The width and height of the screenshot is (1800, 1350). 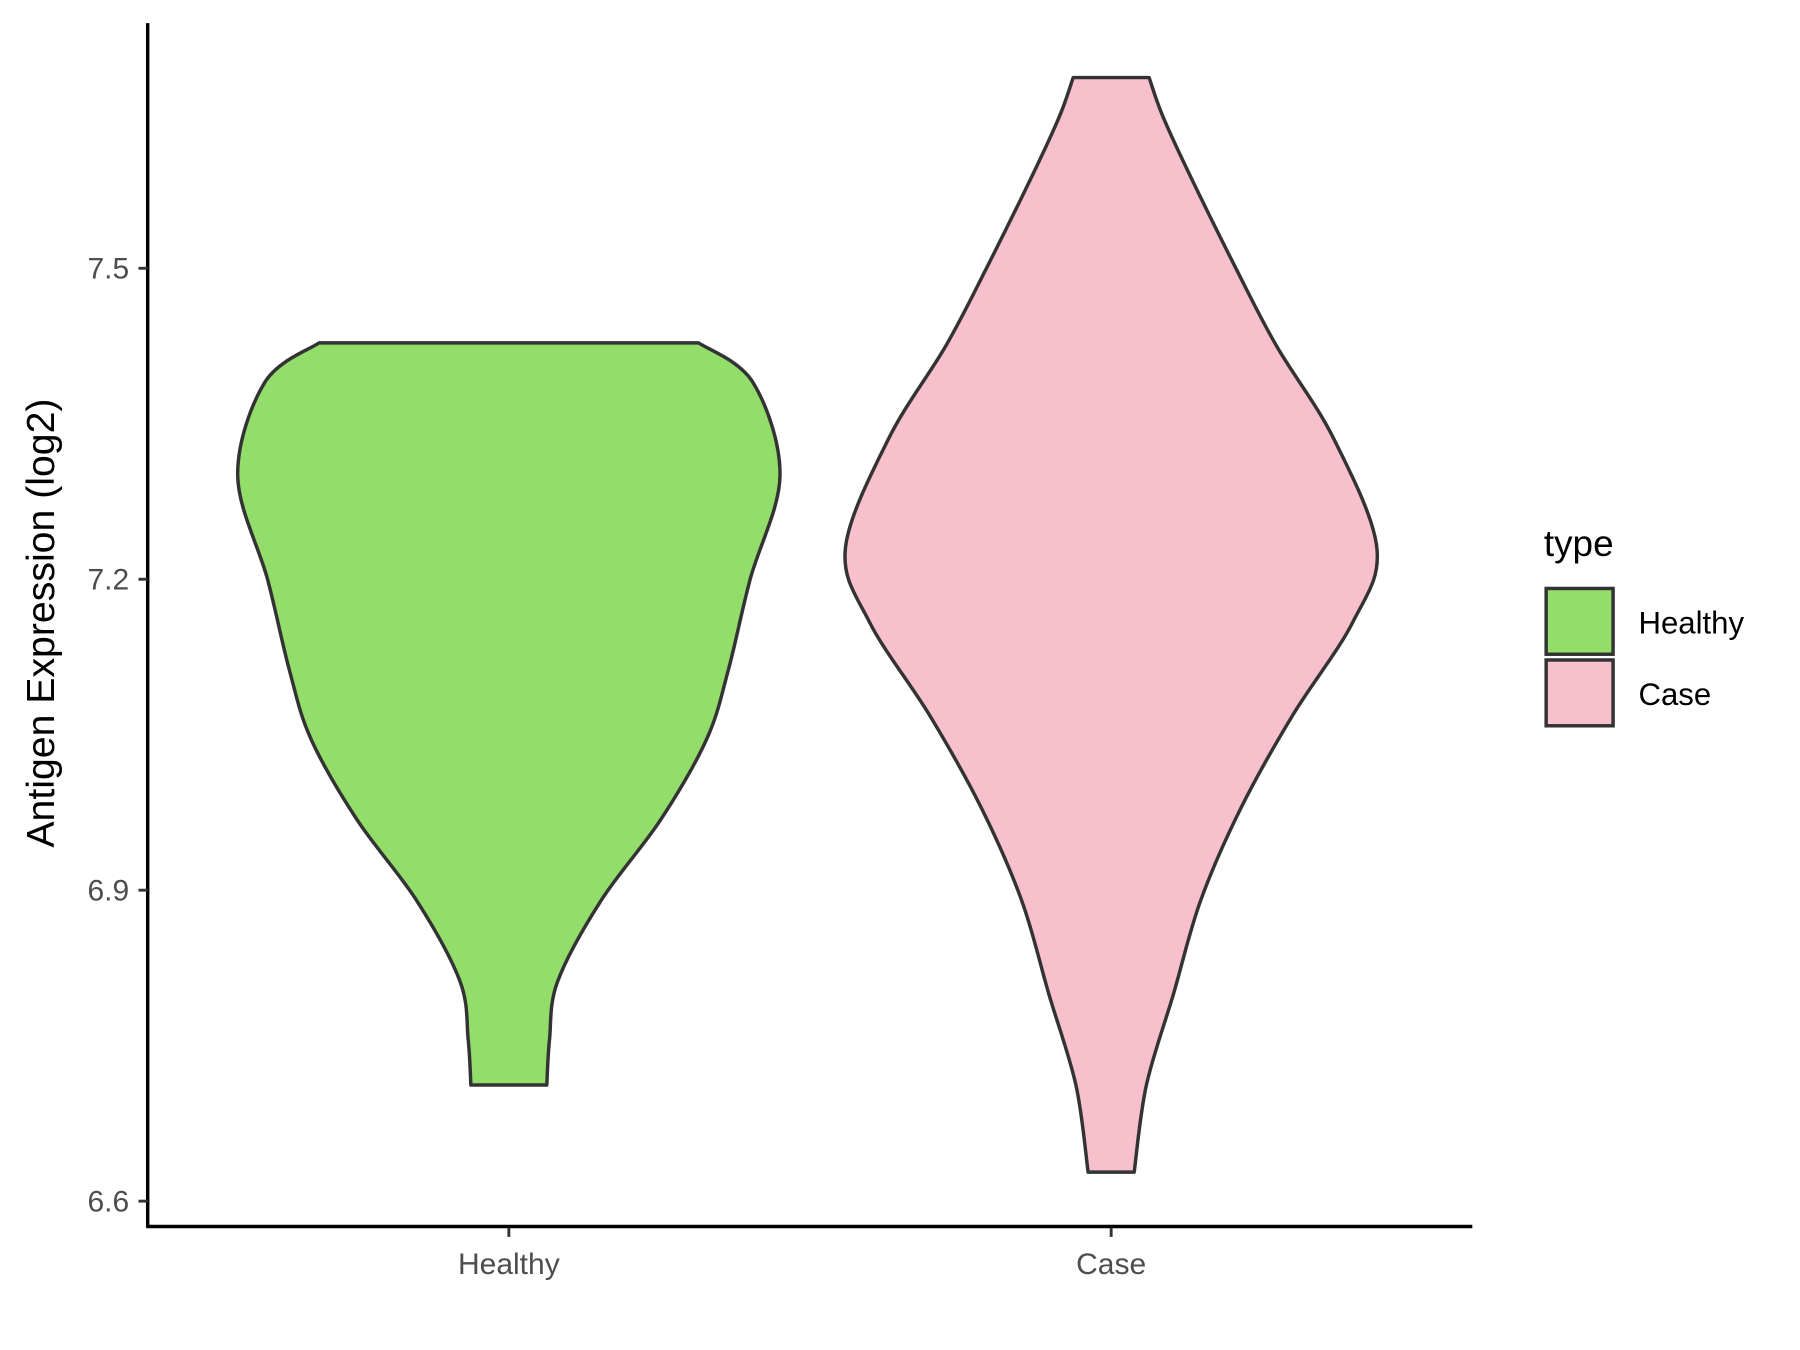 What do you see at coordinates (1579, 621) in the screenshot?
I see `legend-key-healthy` at bounding box center [1579, 621].